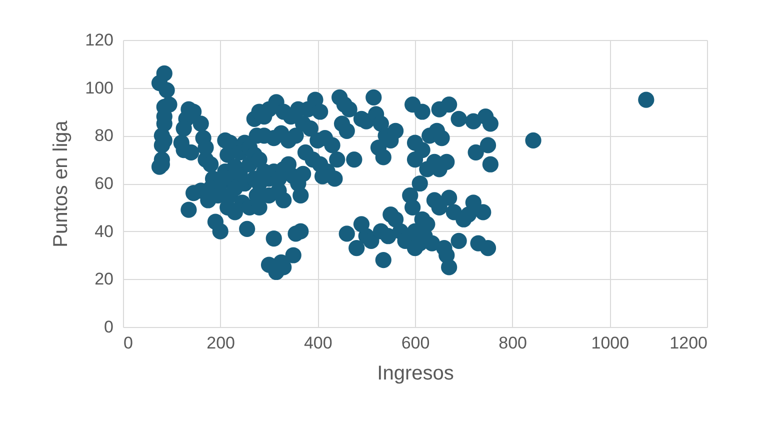 This screenshot has width=769, height=441. I want to click on y-tick-label: 60, so click(104, 183).